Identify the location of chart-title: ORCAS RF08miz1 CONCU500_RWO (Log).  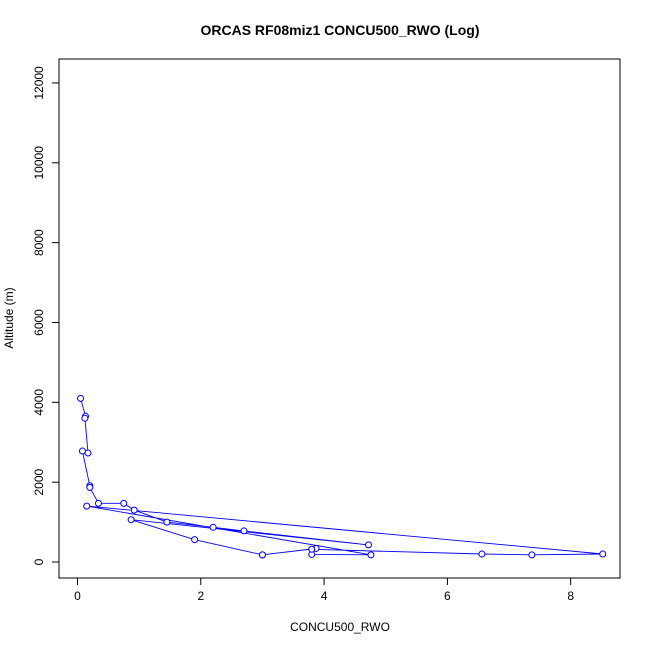
(339, 30).